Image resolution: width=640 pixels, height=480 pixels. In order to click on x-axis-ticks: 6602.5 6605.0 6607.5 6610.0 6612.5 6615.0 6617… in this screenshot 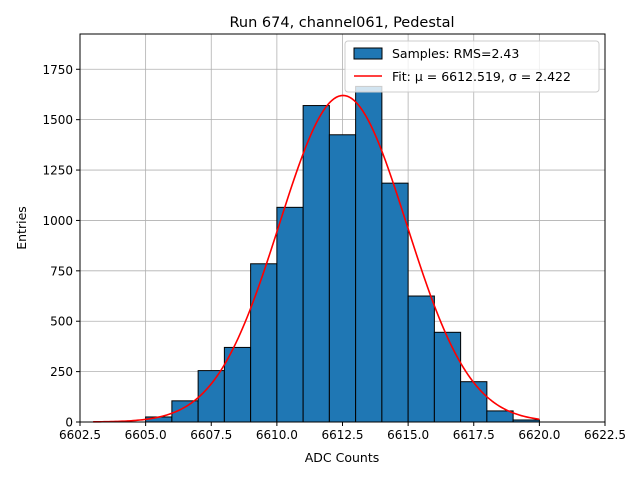, I will do `click(342, 432)`.